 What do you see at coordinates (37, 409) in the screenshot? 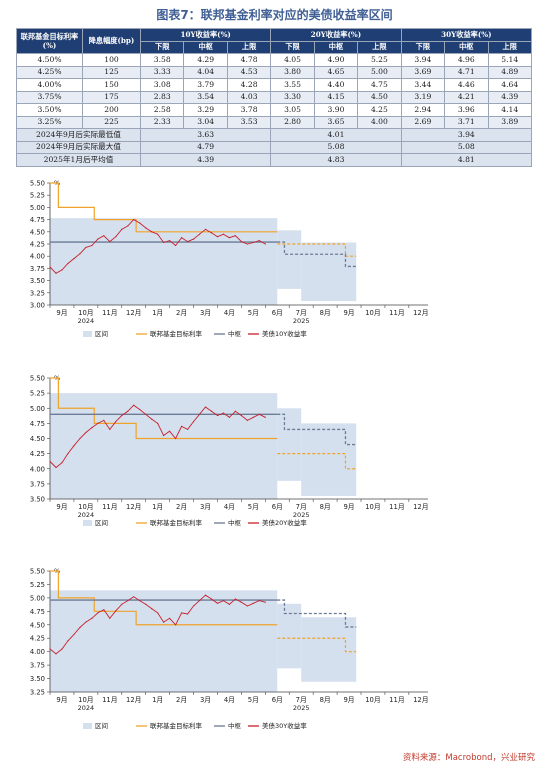
I see `y-tick-label: 5.00` at bounding box center [37, 409].